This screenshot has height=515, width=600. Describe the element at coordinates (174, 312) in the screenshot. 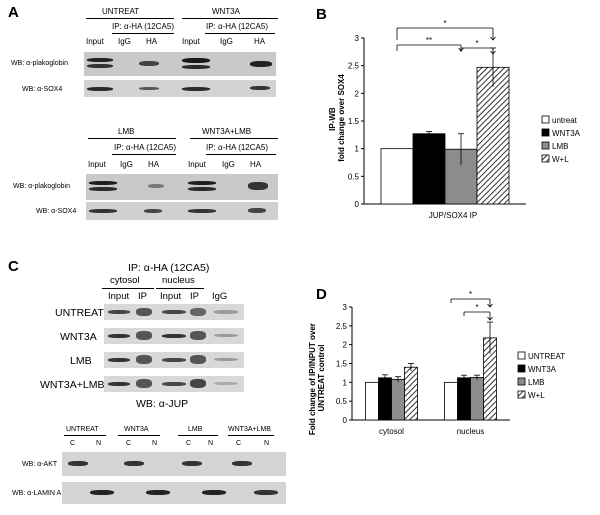

I see `blot-row-untreat` at that location.